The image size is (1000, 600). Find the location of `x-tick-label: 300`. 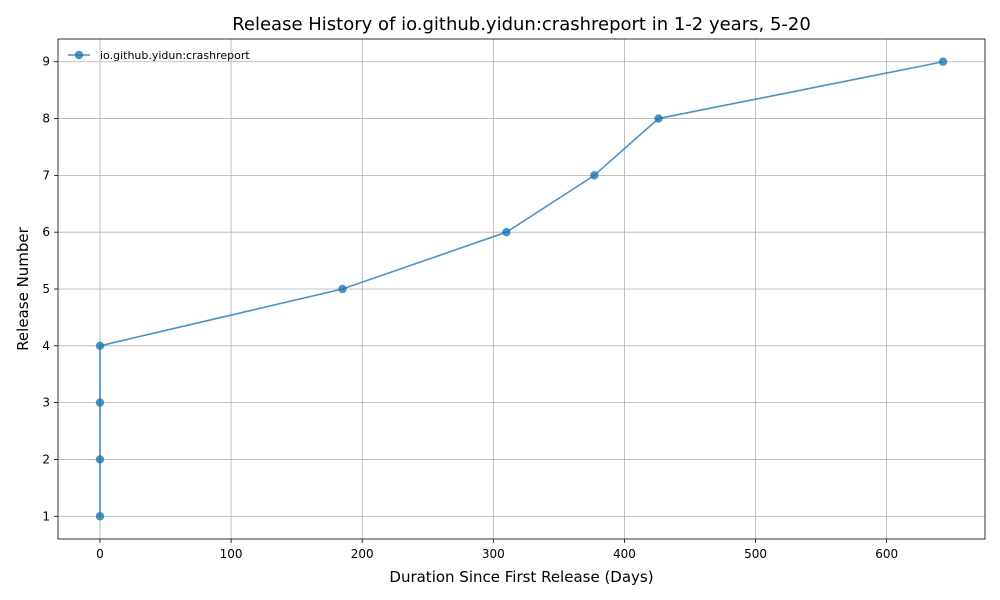

x-tick-label: 300 is located at coordinates (493, 554).